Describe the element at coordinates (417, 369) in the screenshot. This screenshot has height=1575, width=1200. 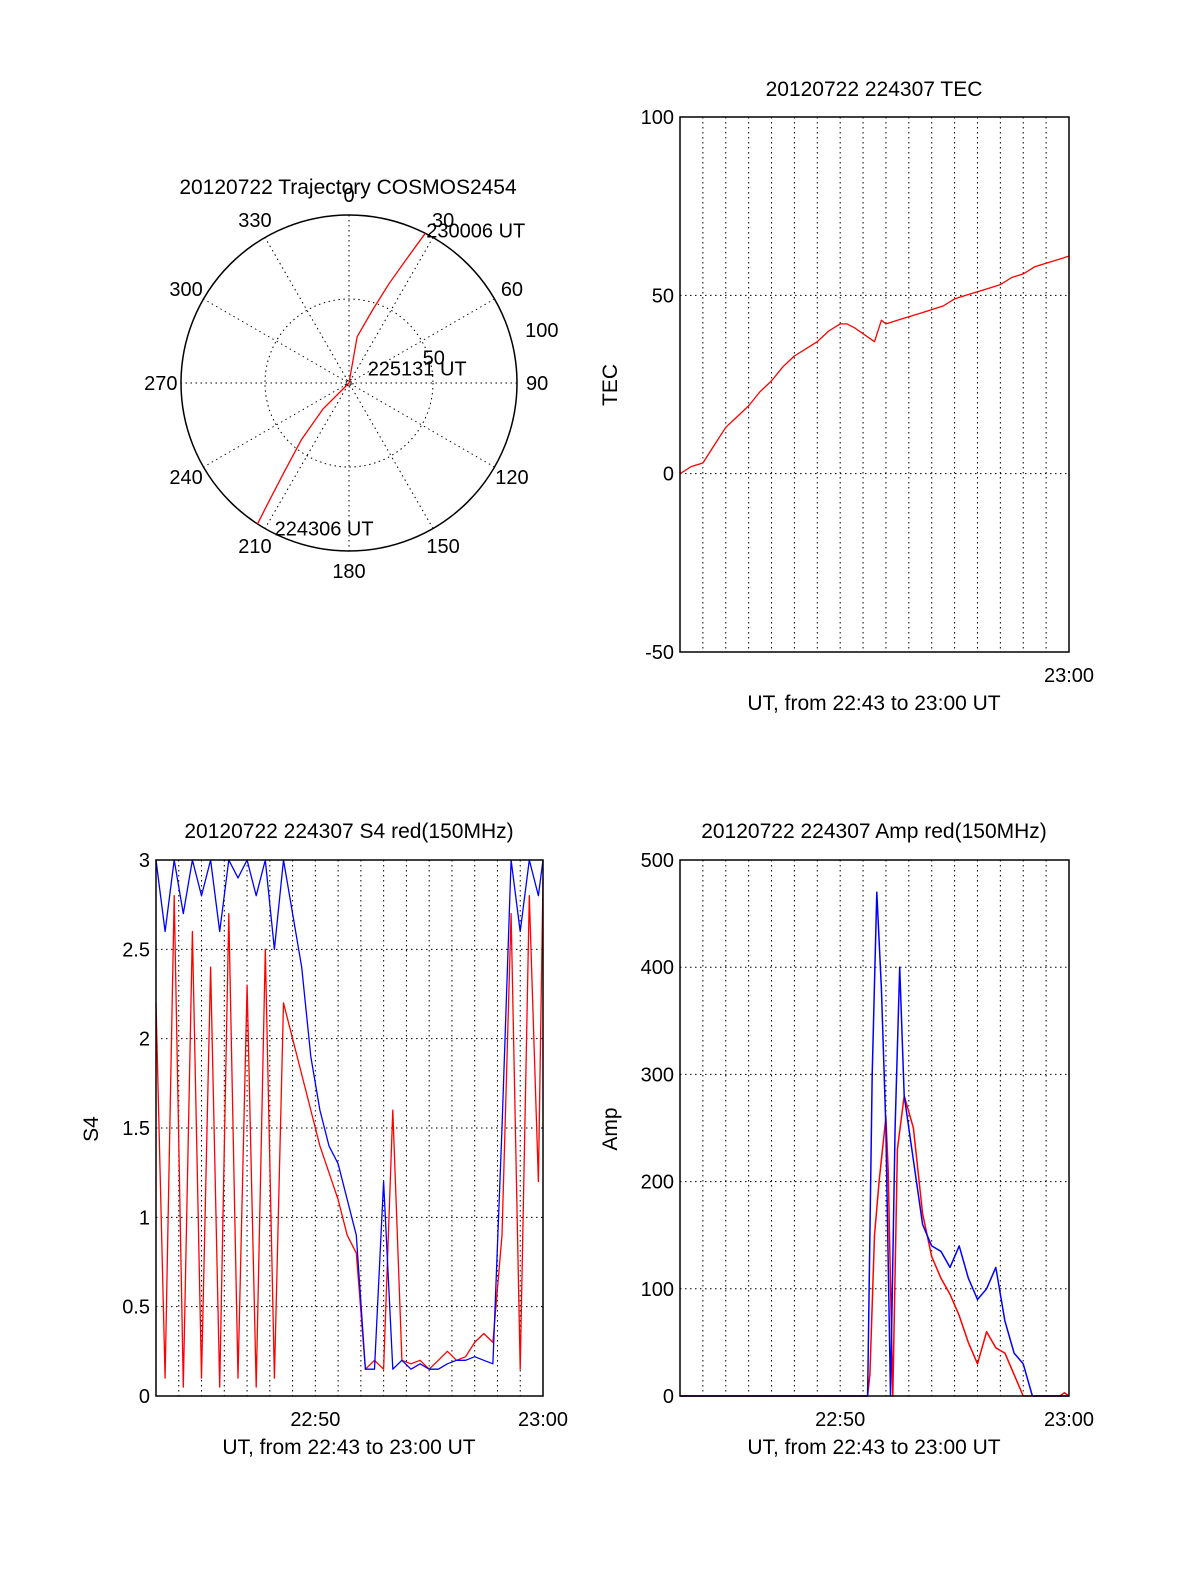
I see `trajectory-annotation-1: 225131 UT` at that location.